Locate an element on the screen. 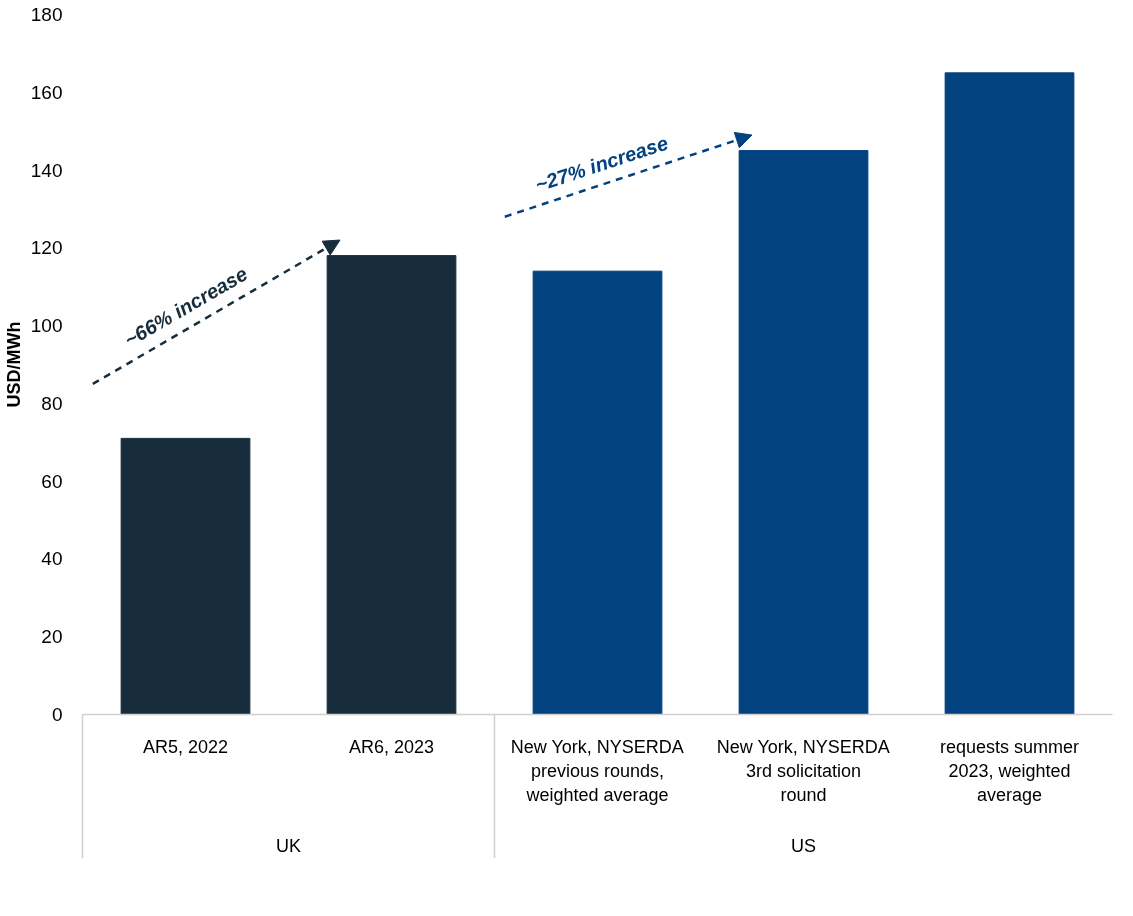 This screenshot has height=916, width=1133. y-tick-label: 60 is located at coordinates (52, 481).